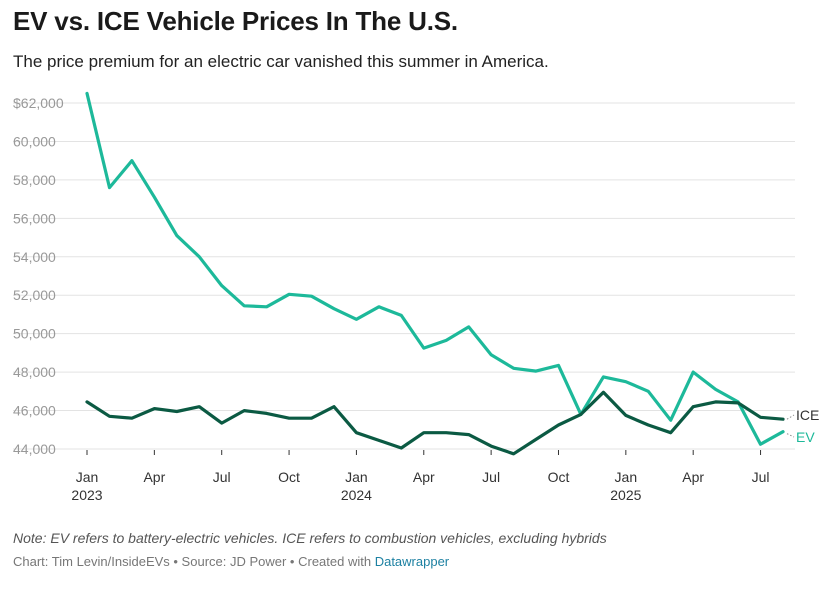  What do you see at coordinates (435, 423) in the screenshot?
I see `series-line-ice` at bounding box center [435, 423].